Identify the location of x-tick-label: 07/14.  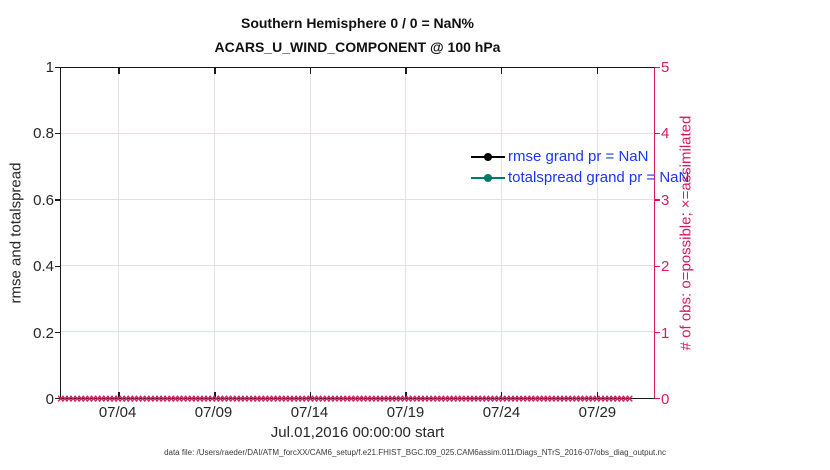
(309, 412).